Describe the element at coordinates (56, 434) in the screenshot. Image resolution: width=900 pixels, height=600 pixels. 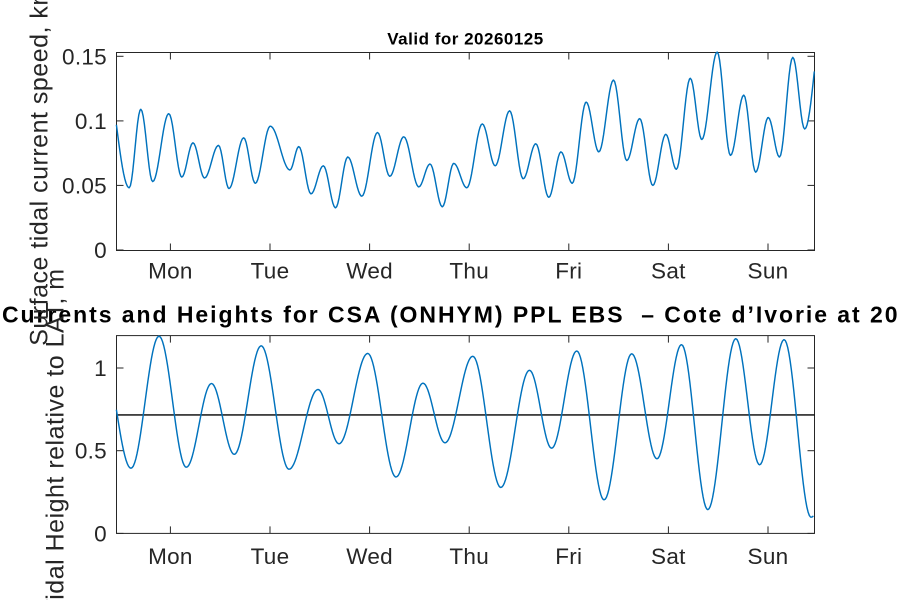
I see `svg-text:Tidal Height relative to LAT,: Tidal Height relative to LAT, m` at that location.